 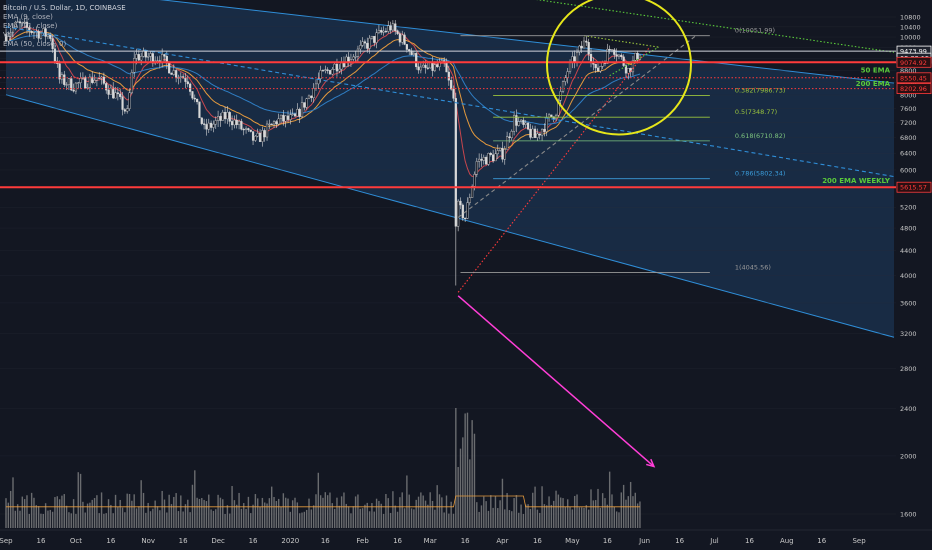 What do you see at coordinates (908, 123) in the screenshot?
I see `price-tick-label: 7200` at bounding box center [908, 123].